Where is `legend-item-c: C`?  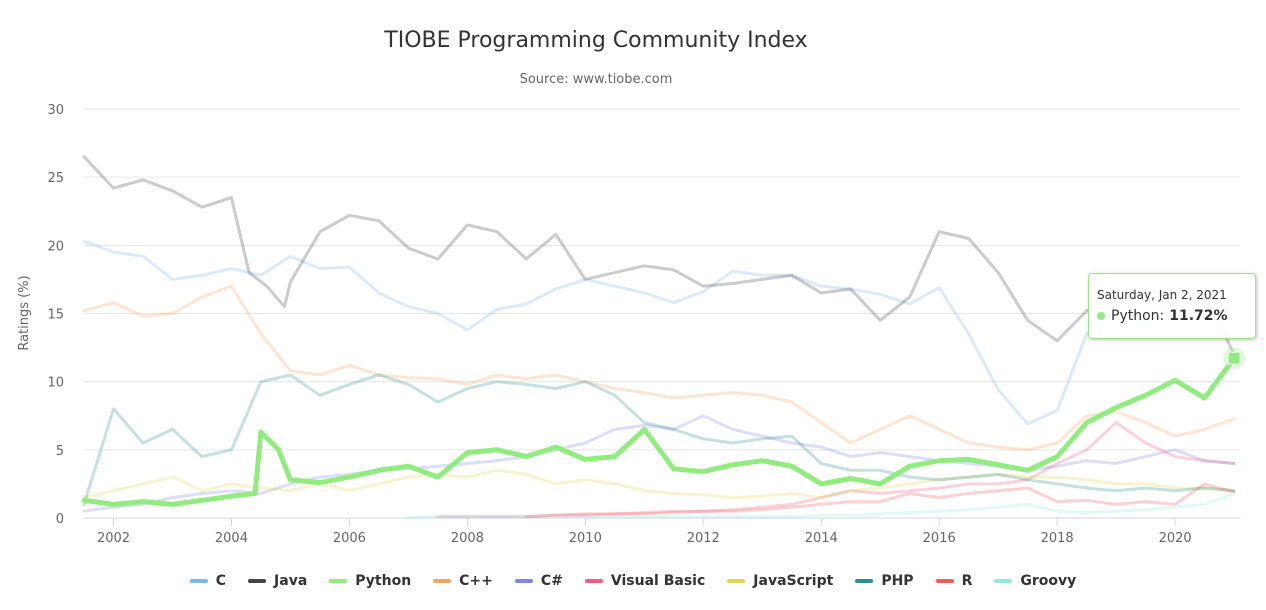 legend-item-c: C is located at coordinates (208, 581).